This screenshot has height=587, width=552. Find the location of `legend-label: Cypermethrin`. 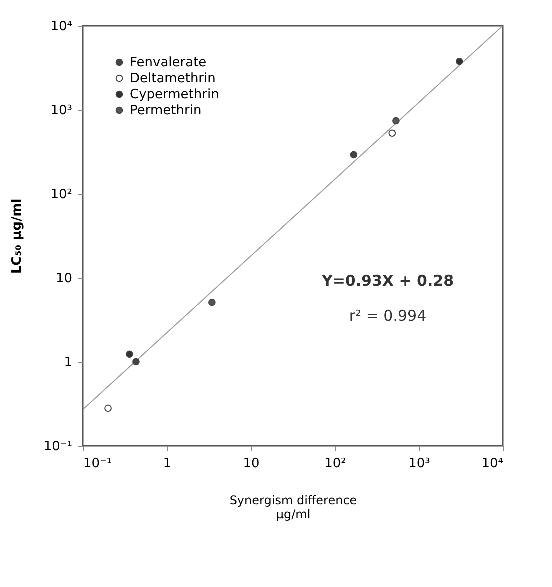

legend-label: Cypermethrin is located at coordinates (175, 95).